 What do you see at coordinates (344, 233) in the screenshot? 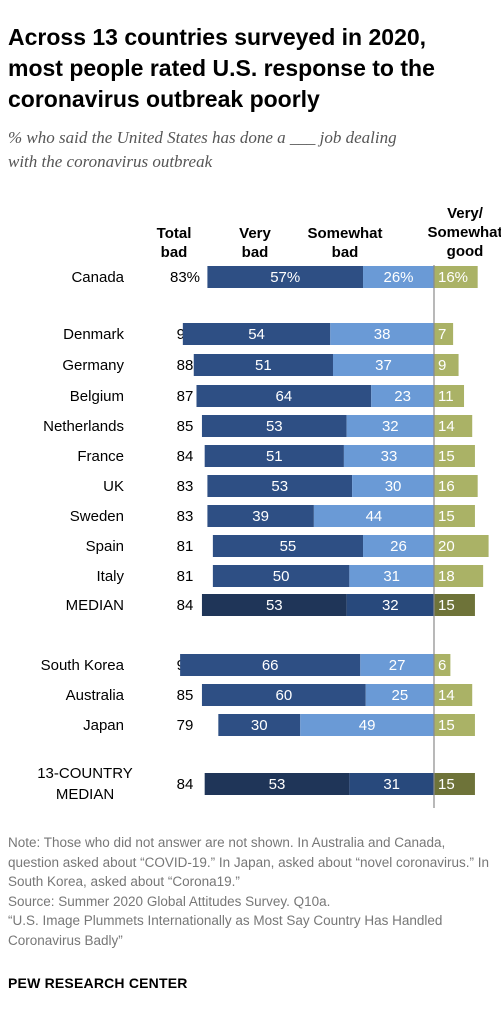
I see `column-header-somewhat-bad: Somewhat` at bounding box center [344, 233].